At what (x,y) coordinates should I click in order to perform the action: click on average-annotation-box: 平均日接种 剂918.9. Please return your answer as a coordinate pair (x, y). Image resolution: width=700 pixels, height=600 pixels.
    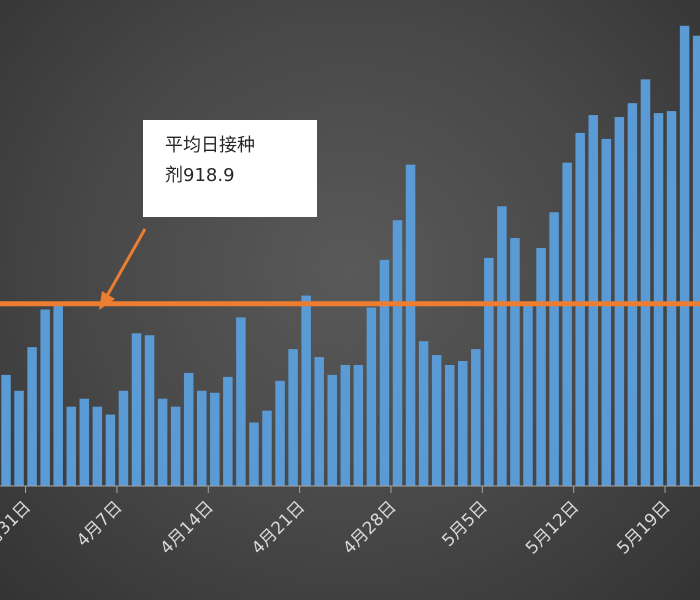
    Looking at the image, I should click on (230, 168).